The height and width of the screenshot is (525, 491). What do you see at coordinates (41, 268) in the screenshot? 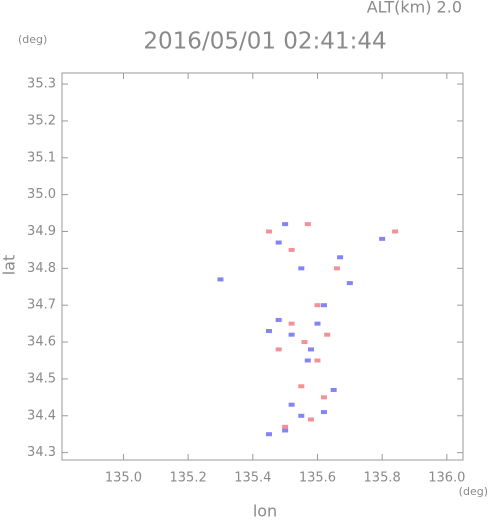
I see `y-tick-label: 34.8` at bounding box center [41, 268].